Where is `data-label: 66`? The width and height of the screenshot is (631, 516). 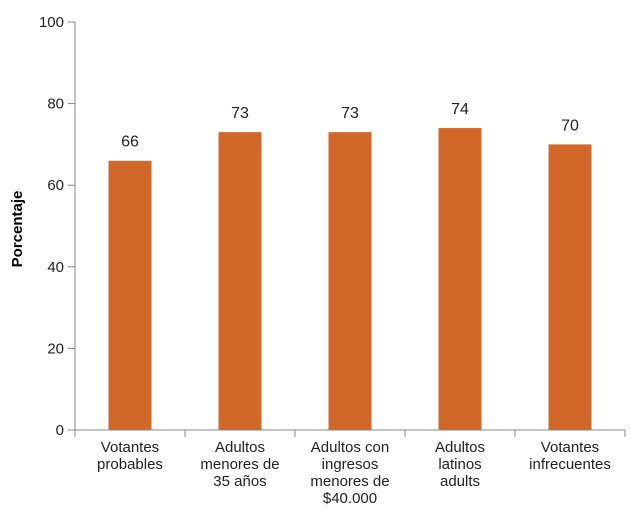
data-label: 66 is located at coordinates (130, 142).